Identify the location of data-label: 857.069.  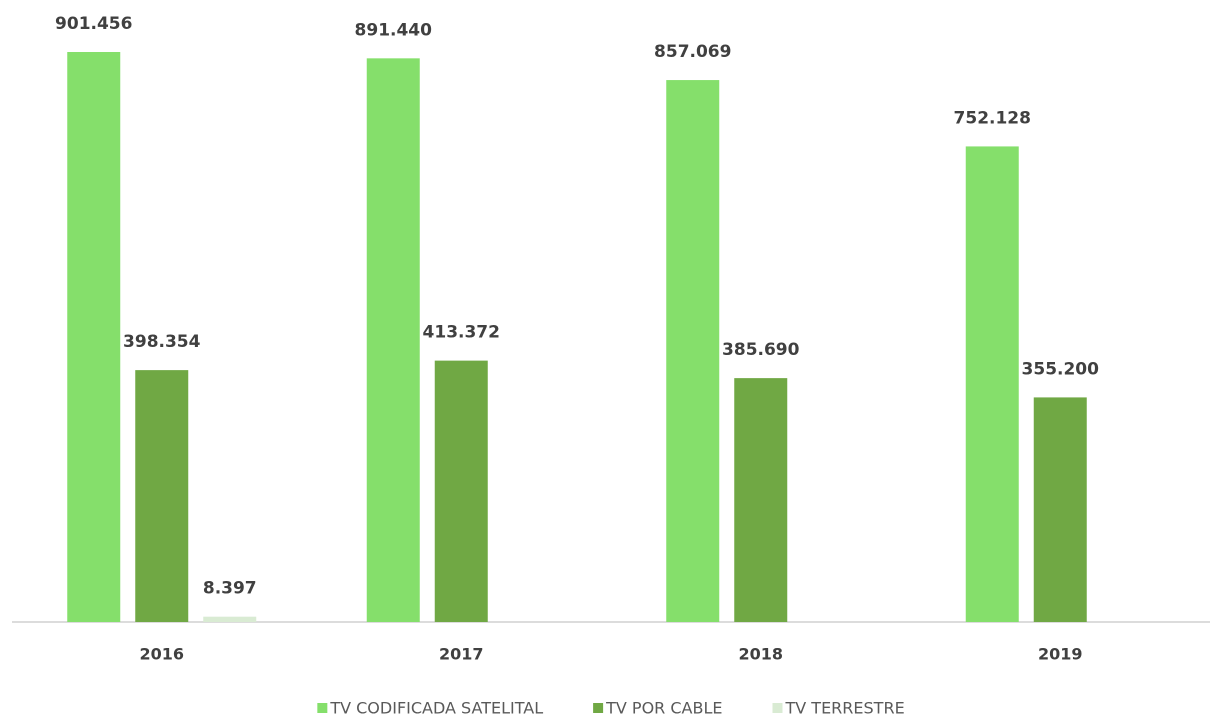
(692, 52).